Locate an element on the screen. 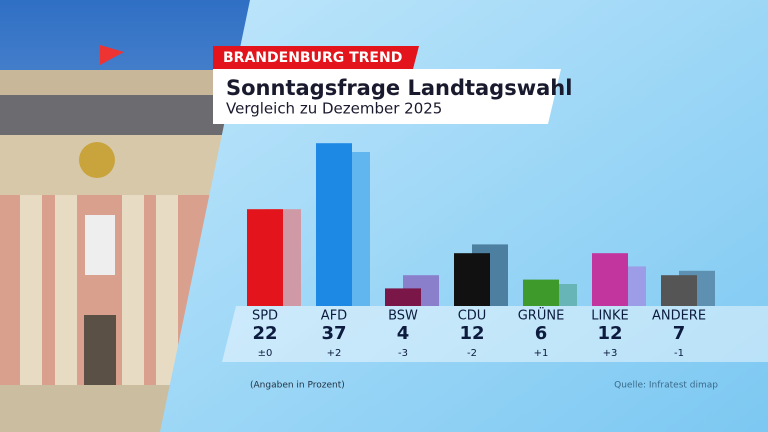 Image resolution: width=768 pixels, height=432 pixels. change-label: -2 is located at coordinates (472, 353).